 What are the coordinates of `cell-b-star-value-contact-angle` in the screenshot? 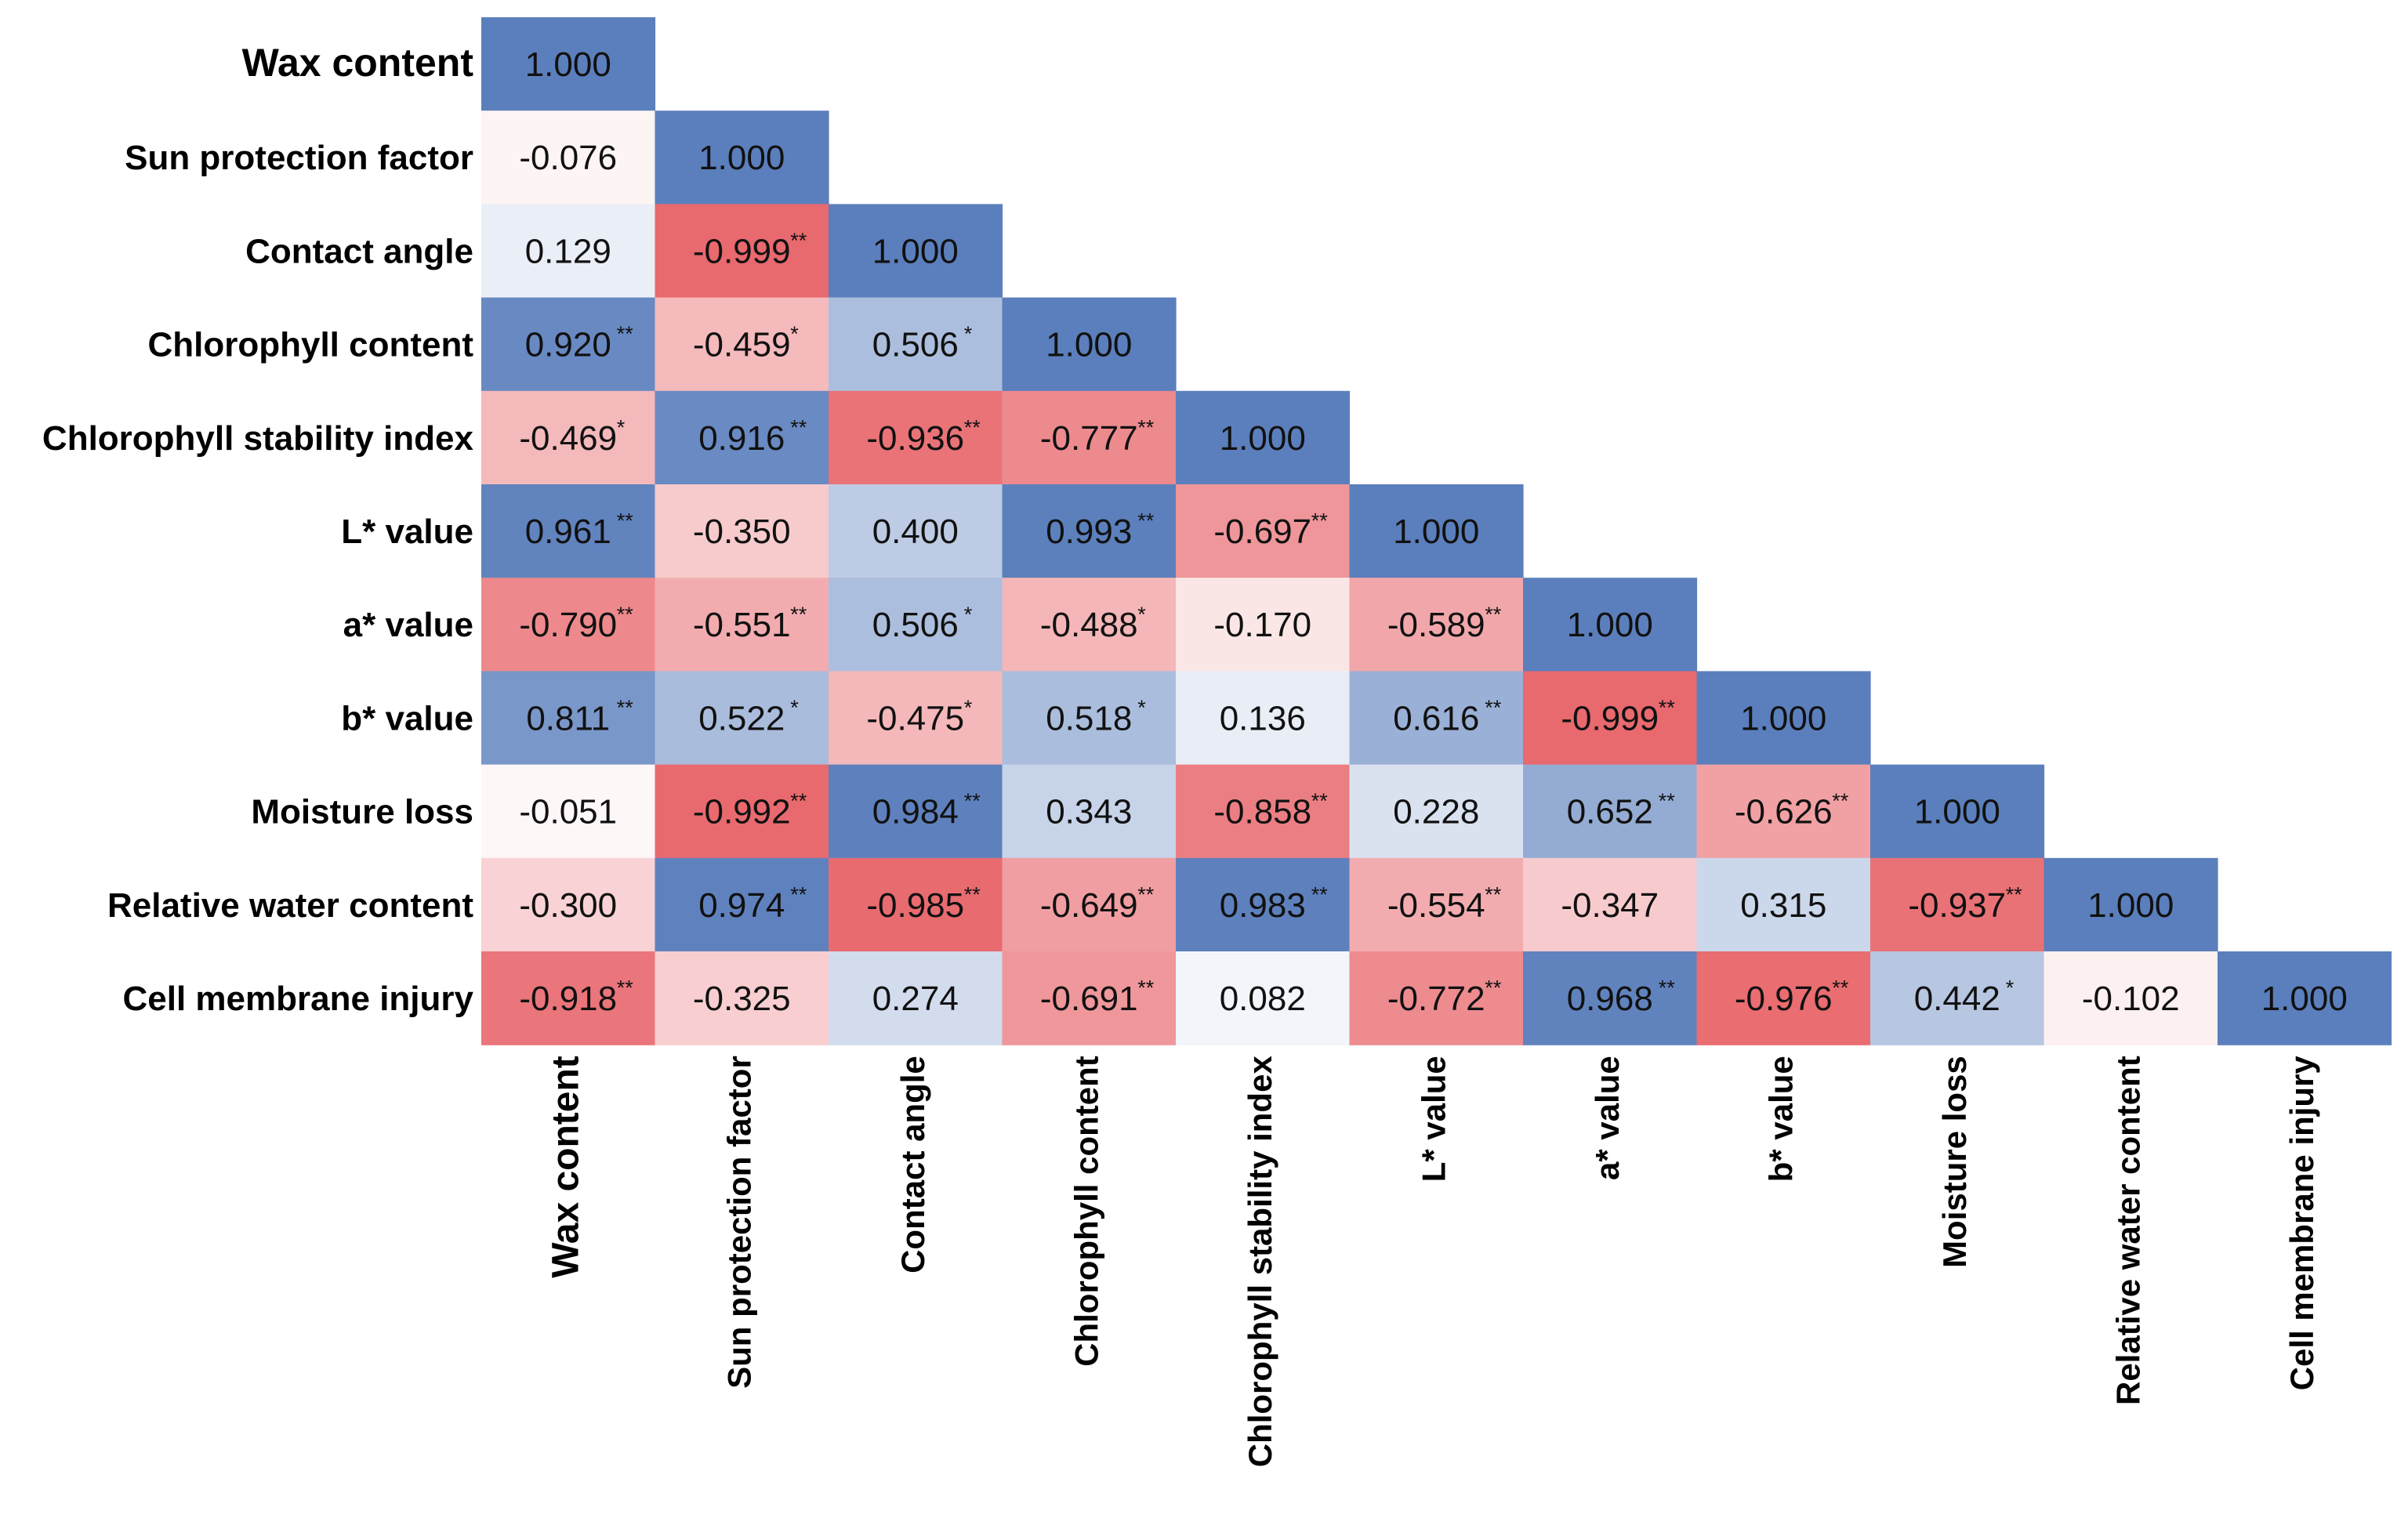 It's located at (916, 718).